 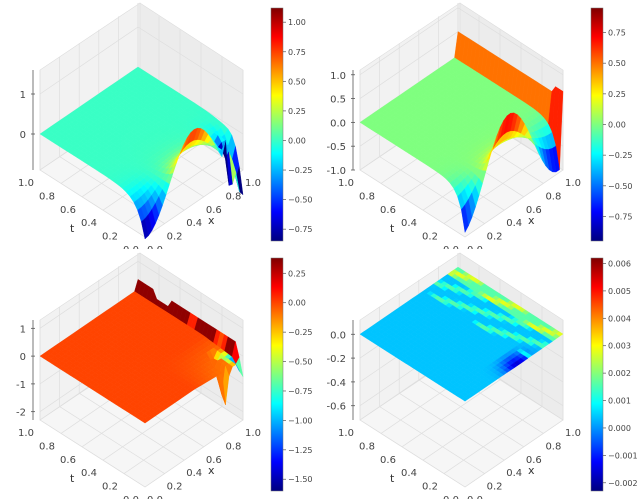 I want to click on colorbar-tick-label: 0.002, so click(x=619, y=373).